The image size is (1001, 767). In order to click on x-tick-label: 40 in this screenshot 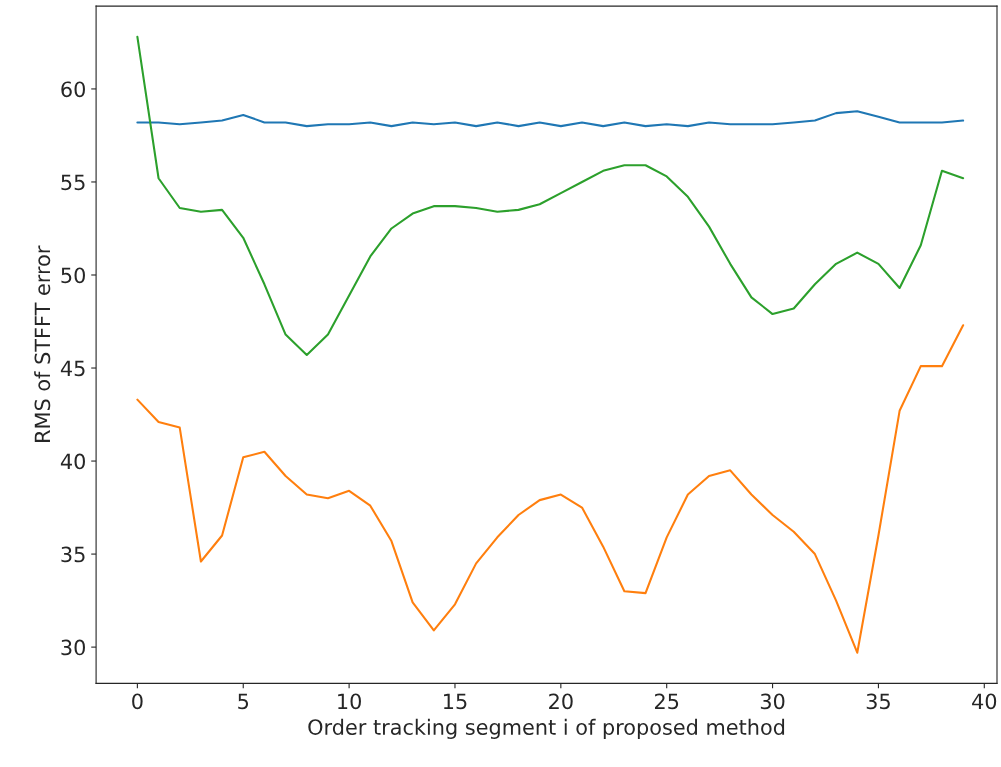, I will do `click(984, 701)`.